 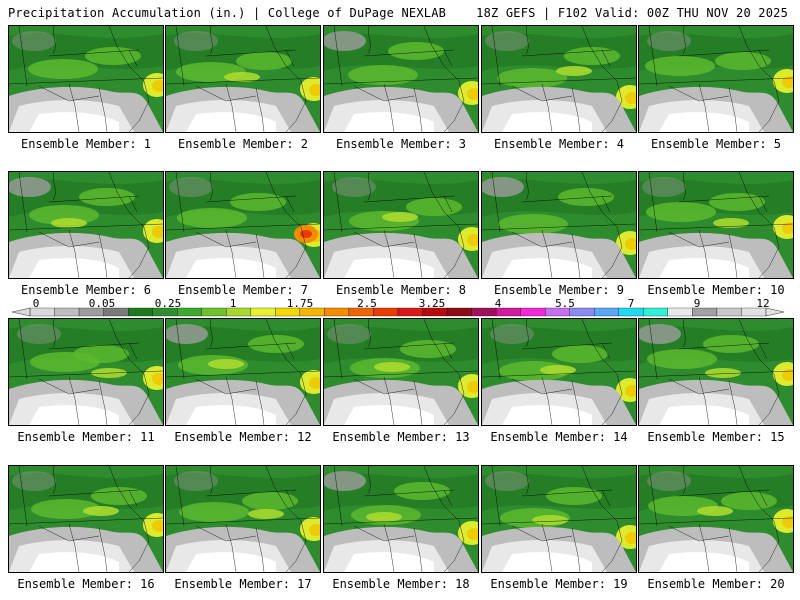 What do you see at coordinates (86, 144) in the screenshot?
I see `ensemble-member-label: Ensemble Member: 1` at bounding box center [86, 144].